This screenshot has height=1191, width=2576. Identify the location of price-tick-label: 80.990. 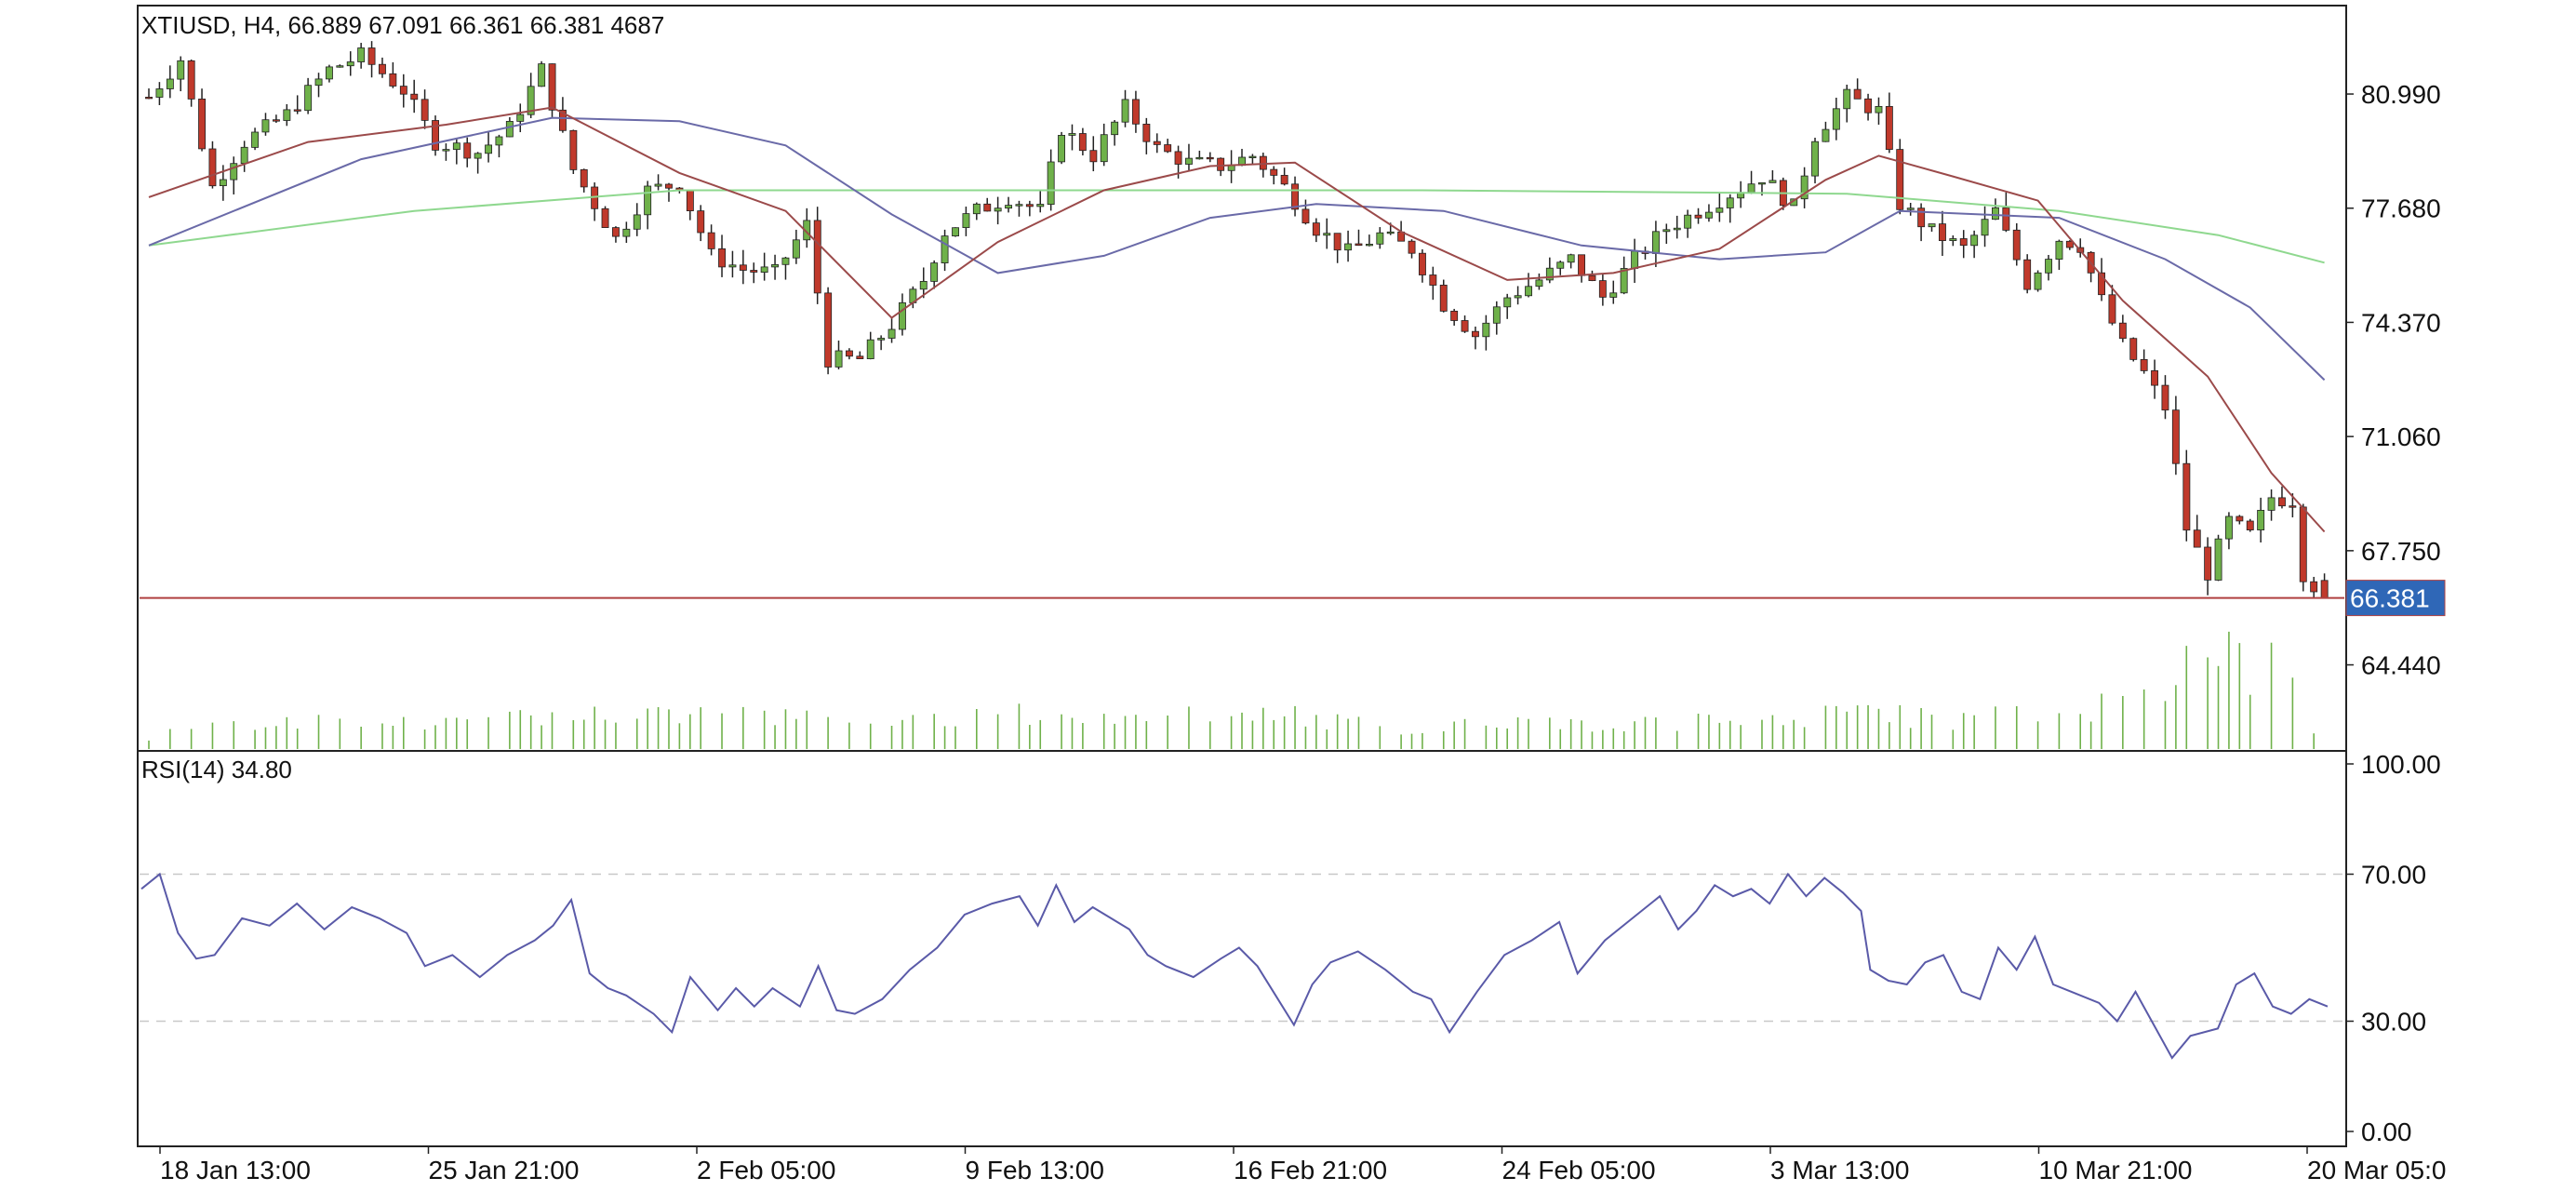
(2401, 94).